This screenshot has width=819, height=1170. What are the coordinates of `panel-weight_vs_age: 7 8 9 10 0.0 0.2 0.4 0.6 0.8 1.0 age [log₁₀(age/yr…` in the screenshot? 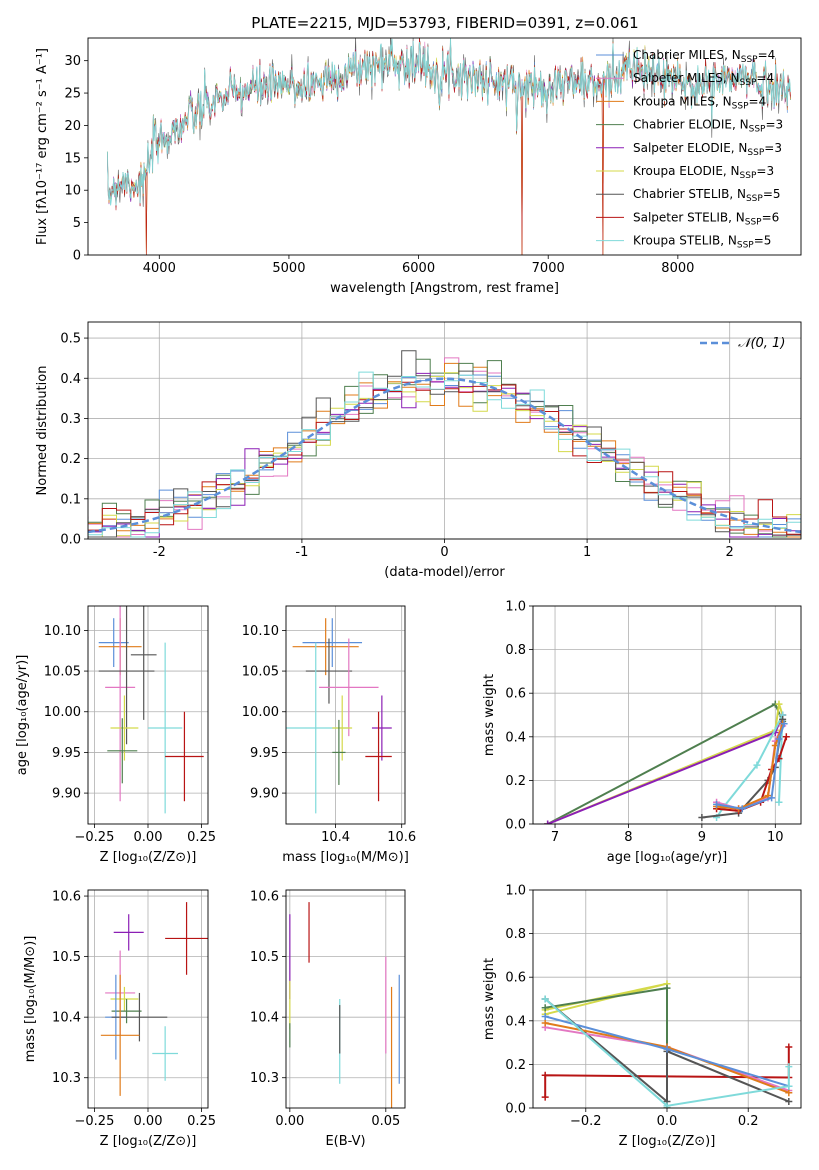 It's located at (642, 732).